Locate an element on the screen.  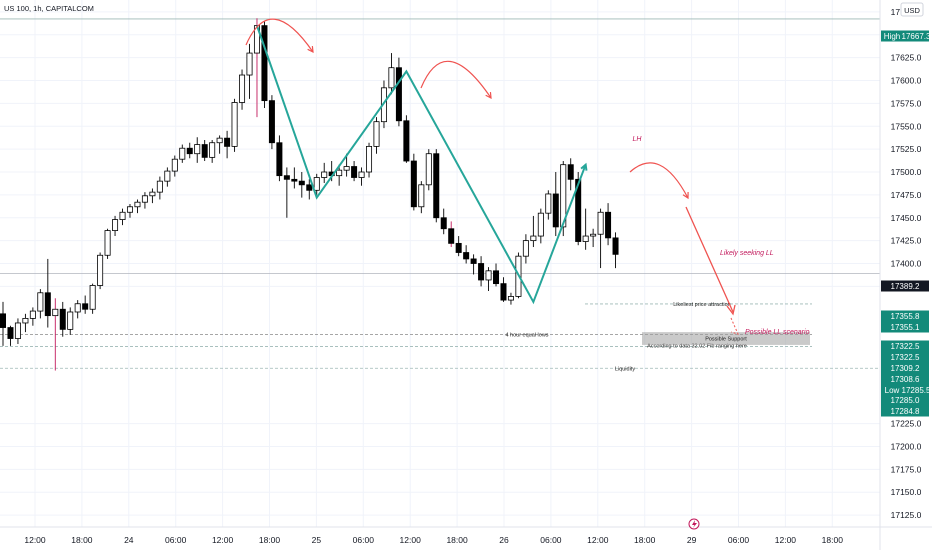
y-tick-label: 17600.0 is located at coordinates (906, 81).